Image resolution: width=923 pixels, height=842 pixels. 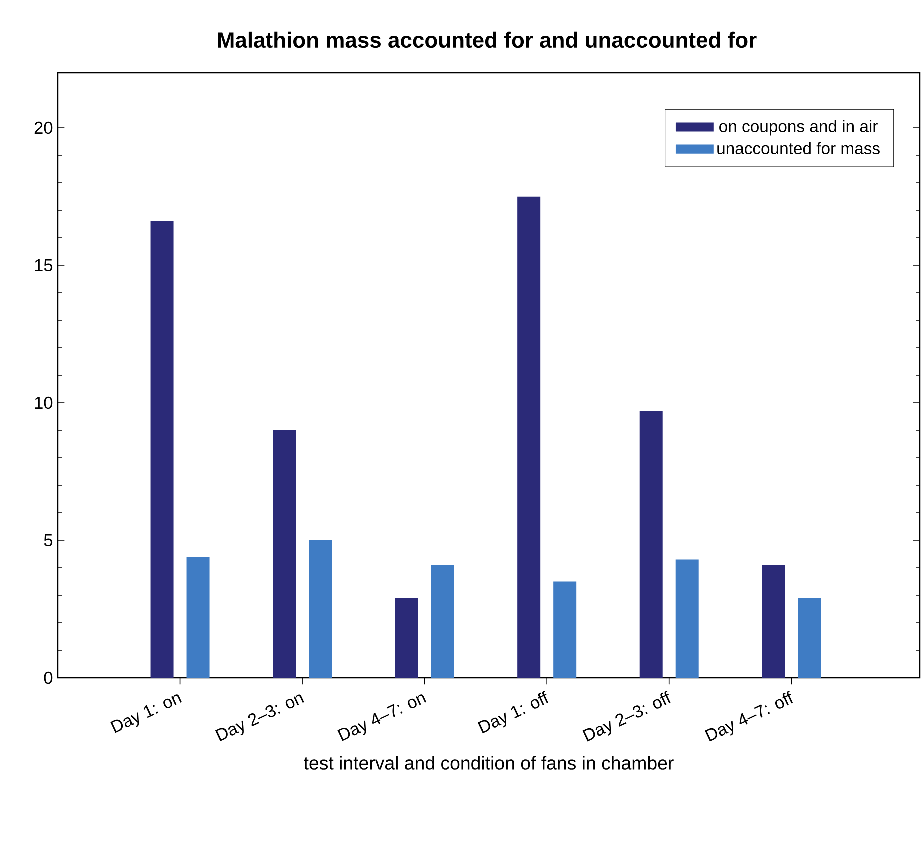 What do you see at coordinates (43, 128) in the screenshot?
I see `y-tick-label: 20` at bounding box center [43, 128].